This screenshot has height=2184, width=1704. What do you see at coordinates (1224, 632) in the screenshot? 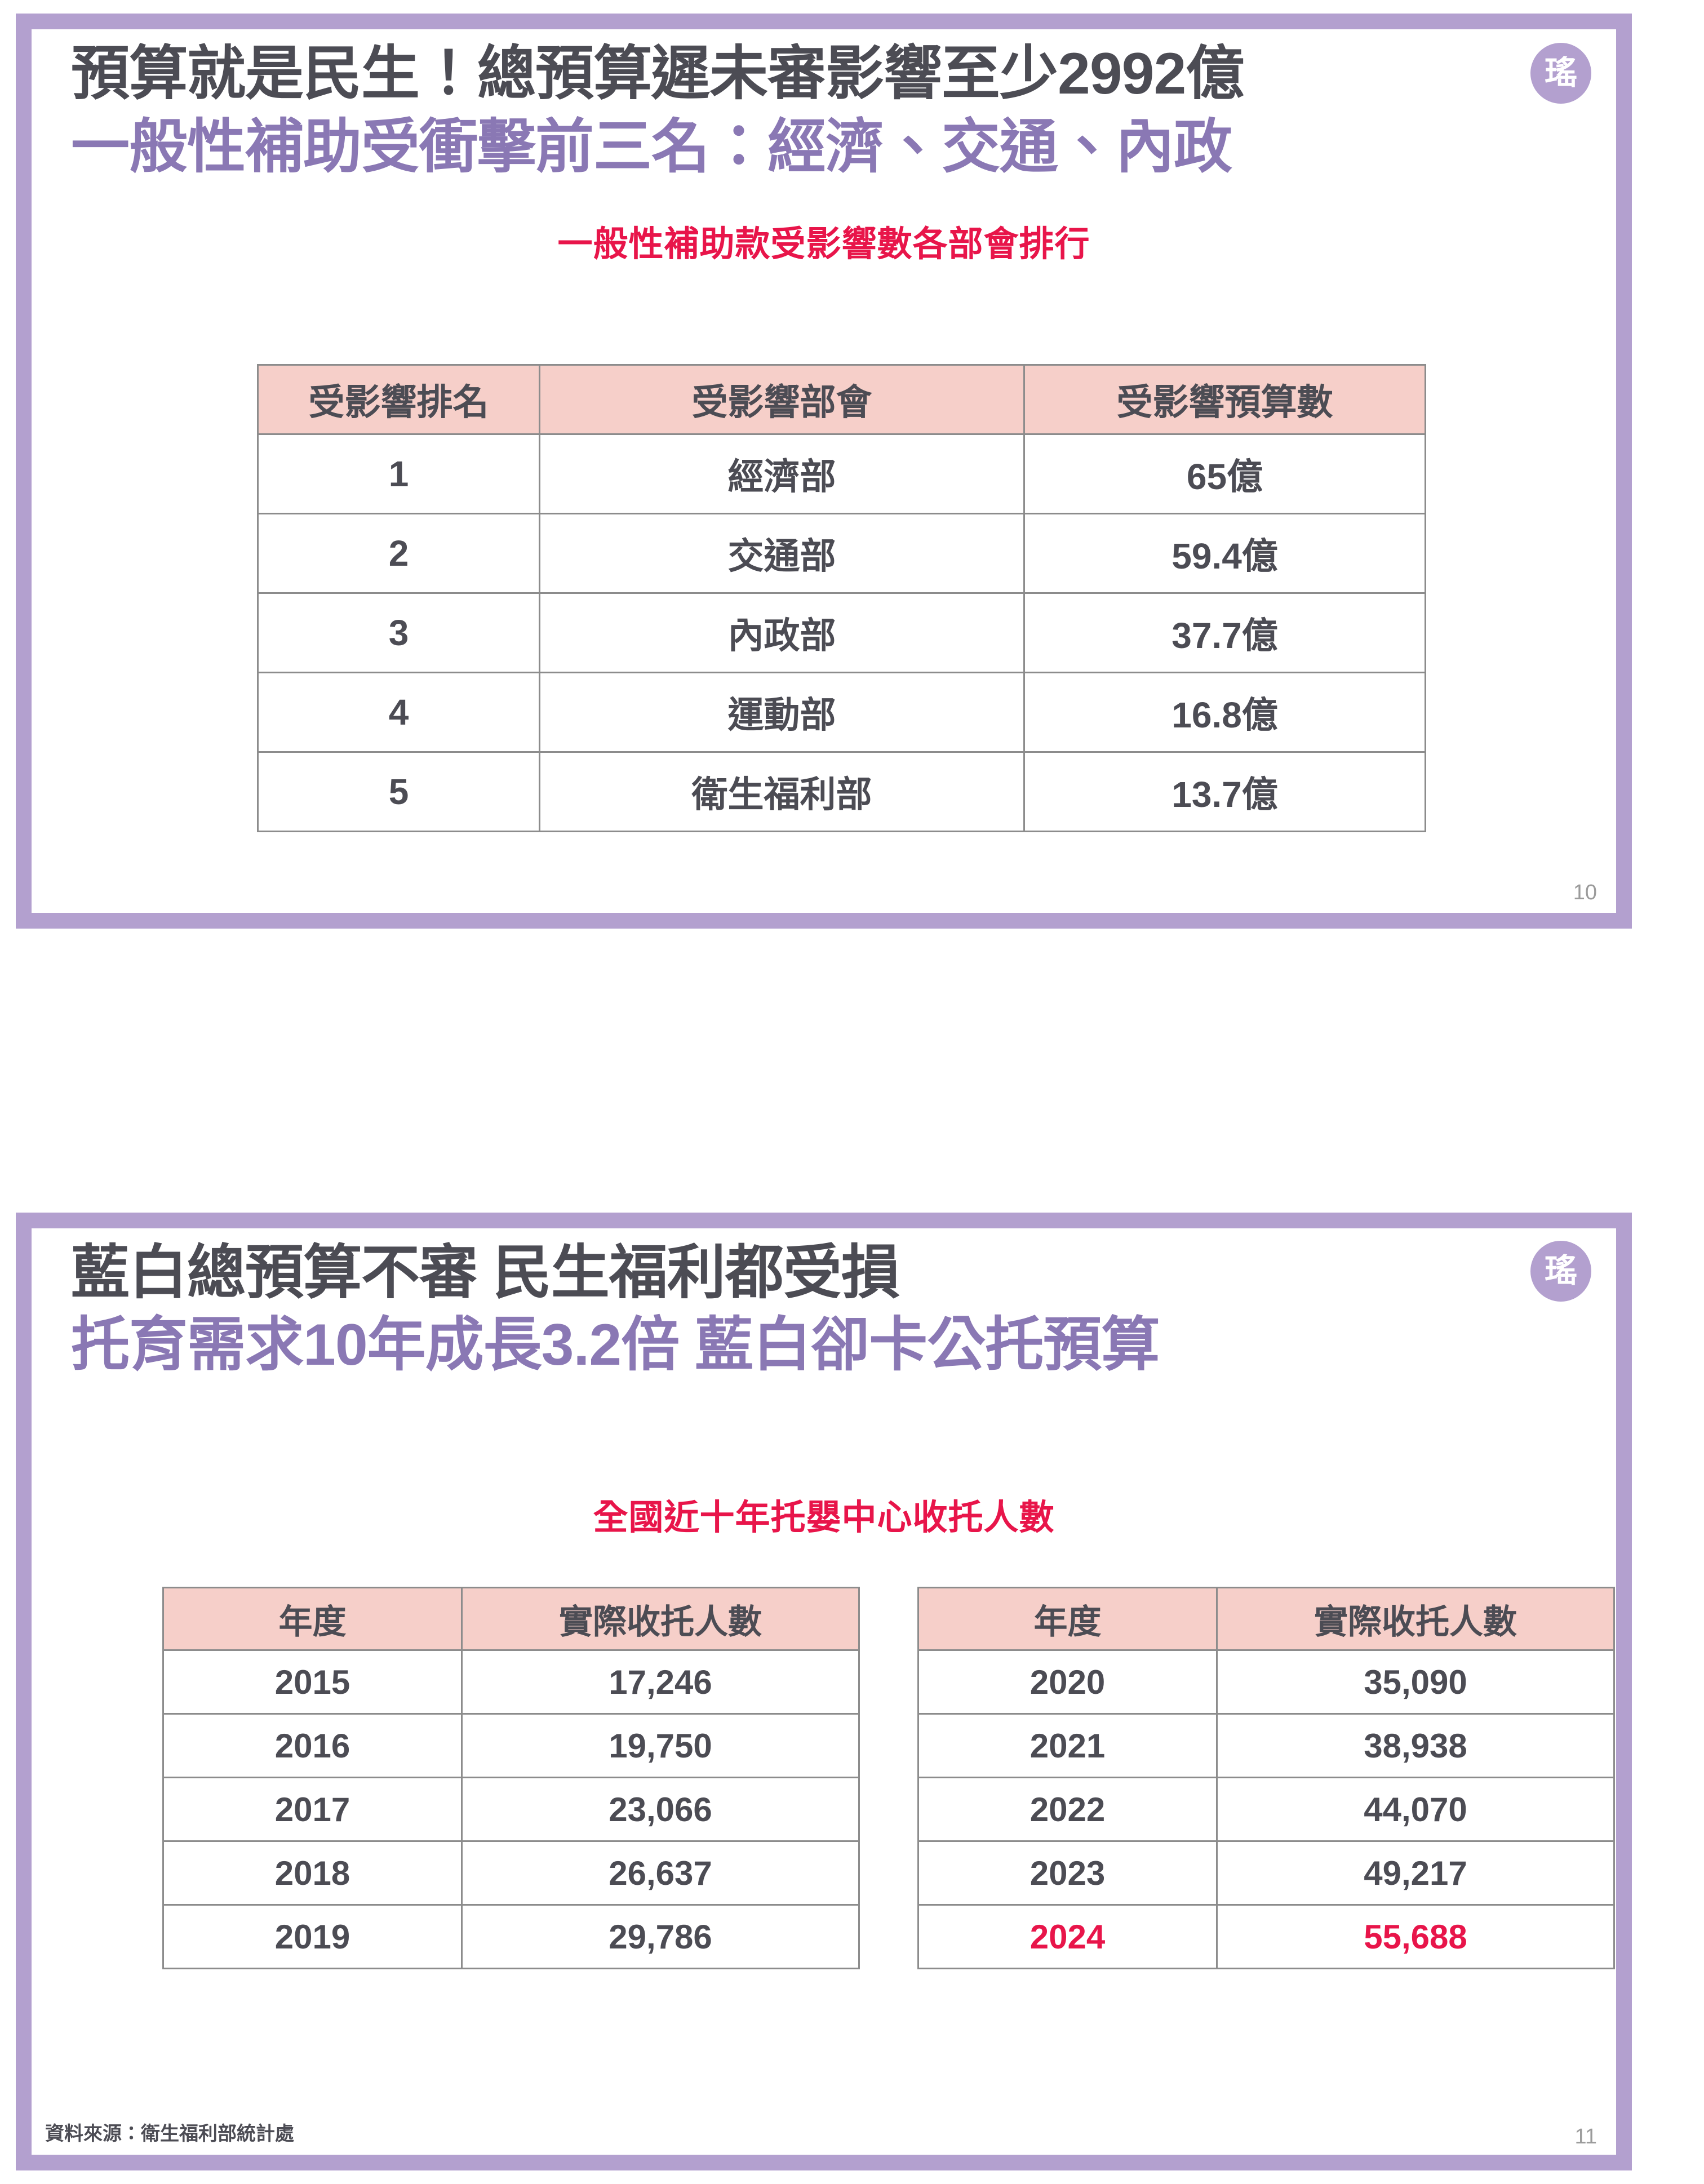
I see `cell-amount: 37.7億` at bounding box center [1224, 632].